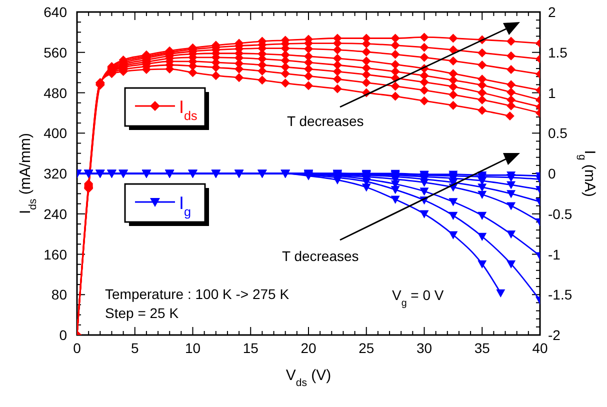  What do you see at coordinates (77, 348) in the screenshot?
I see `x-tick-label: 0` at bounding box center [77, 348].